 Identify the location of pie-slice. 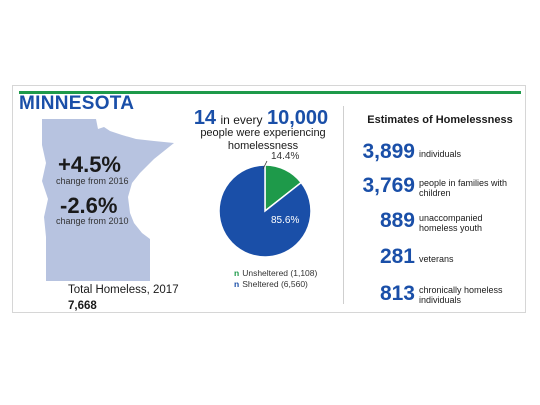
(265, 211).